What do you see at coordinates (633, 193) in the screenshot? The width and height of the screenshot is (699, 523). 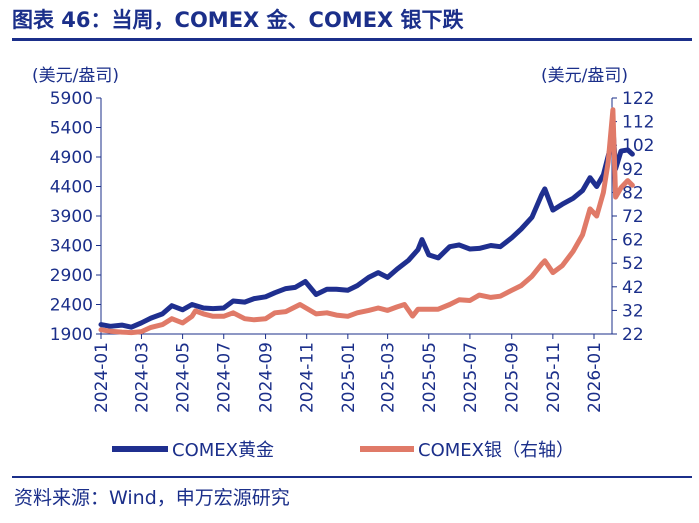 I see `right-tick-label: 82` at bounding box center [633, 193].